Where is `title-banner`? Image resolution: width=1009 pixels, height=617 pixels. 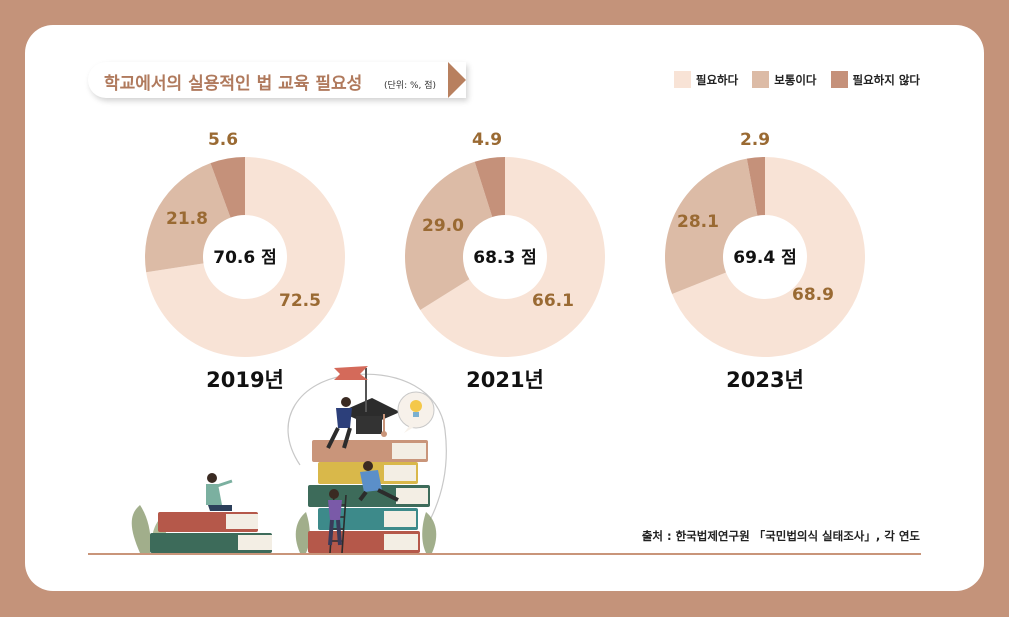 title-banner is located at coordinates (277, 80).